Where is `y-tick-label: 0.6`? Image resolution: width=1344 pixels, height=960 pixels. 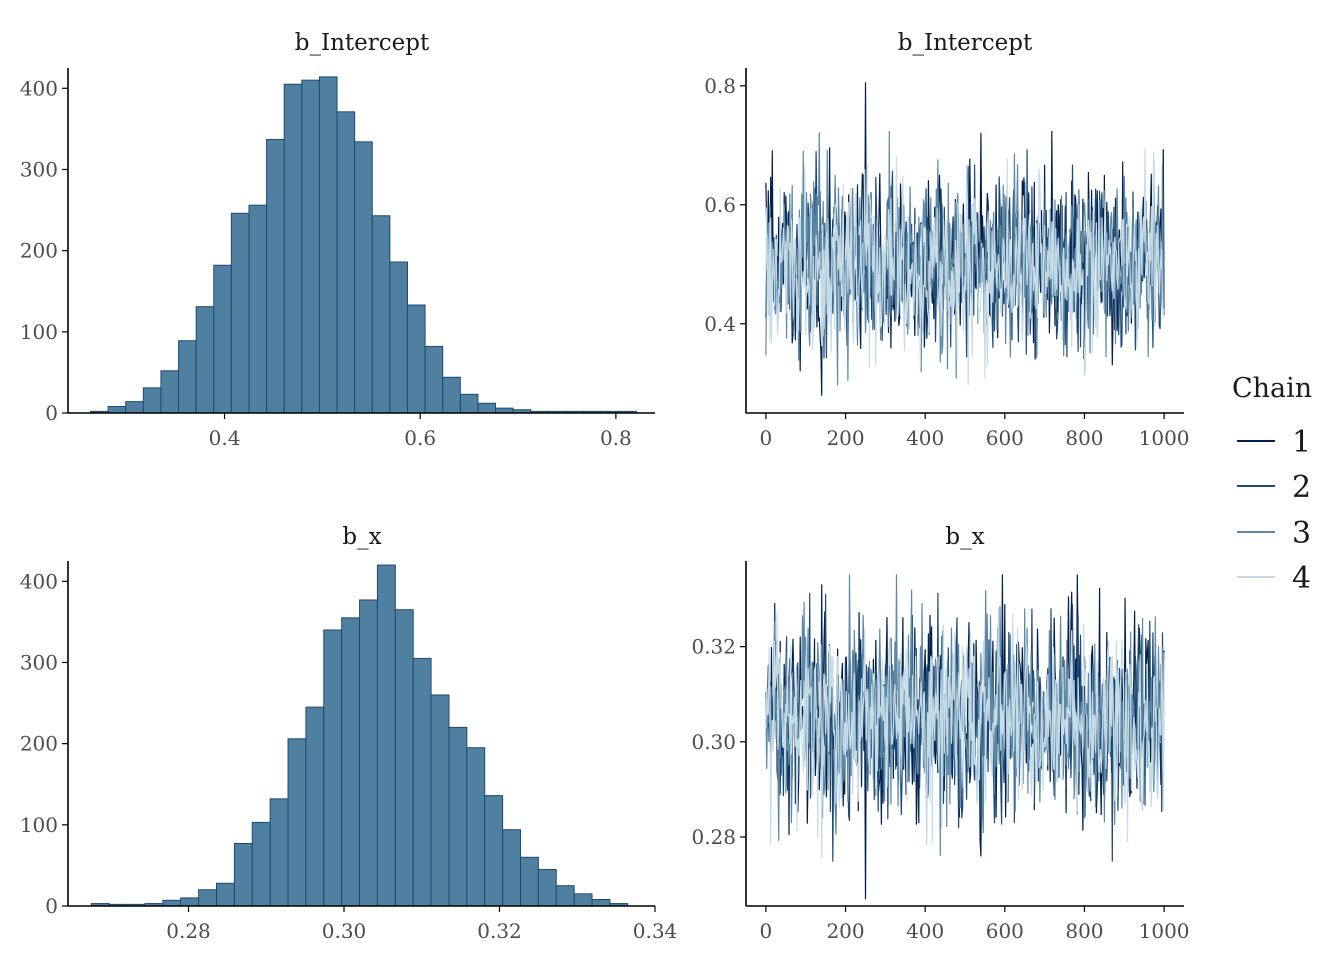
y-tick-label: 0.6 is located at coordinates (720, 205).